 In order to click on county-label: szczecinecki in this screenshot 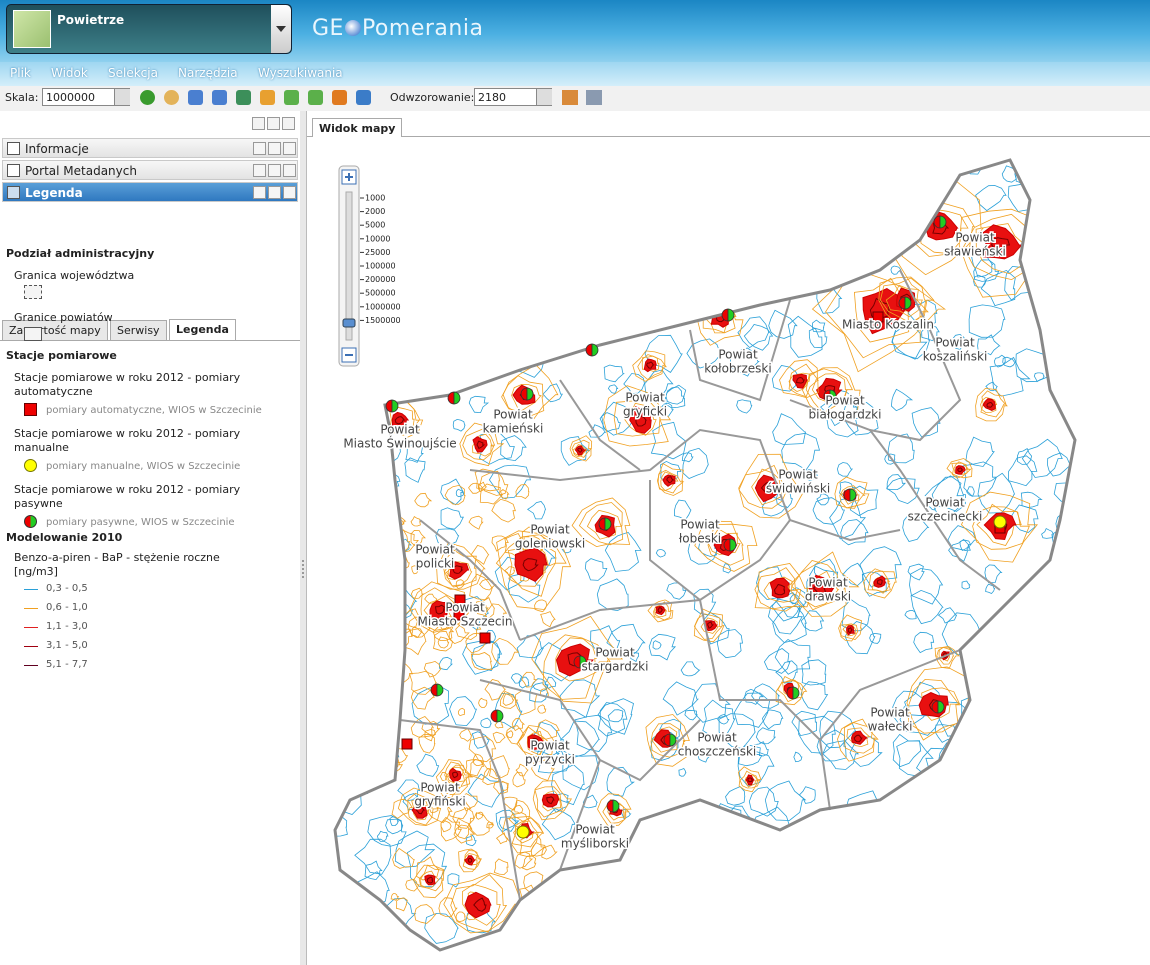, I will do `click(945, 517)`.